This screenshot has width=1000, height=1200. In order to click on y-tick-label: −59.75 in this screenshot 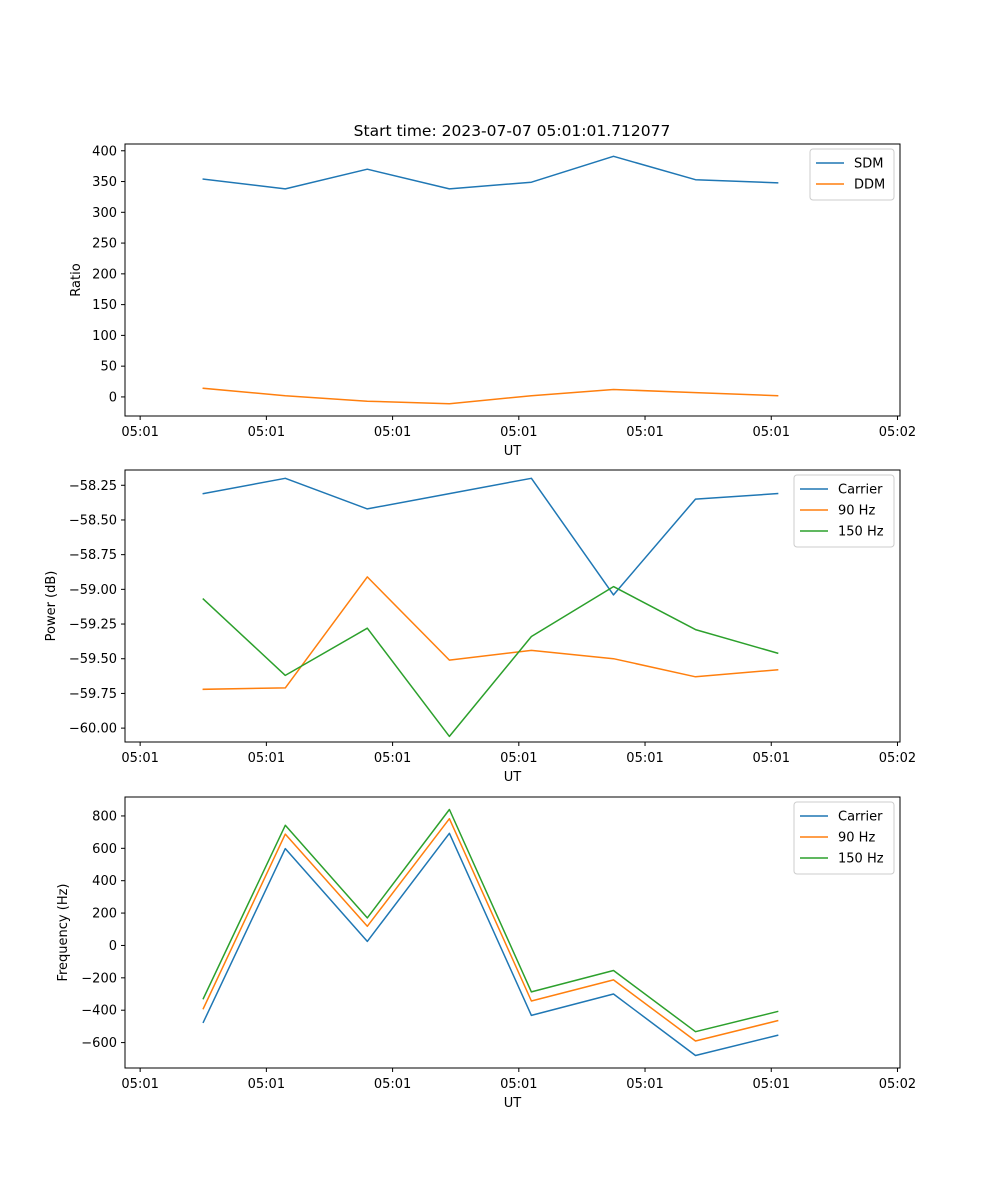, I will do `click(93, 694)`.